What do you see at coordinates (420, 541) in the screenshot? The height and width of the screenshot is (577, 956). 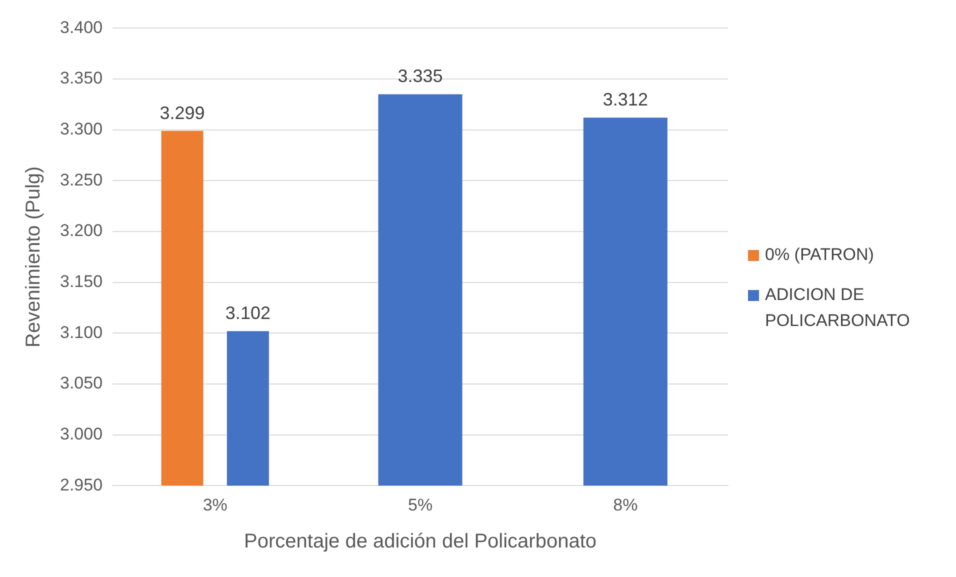 I see `x-axis-title: Porcentaje de adición del Policarbonato` at bounding box center [420, 541].